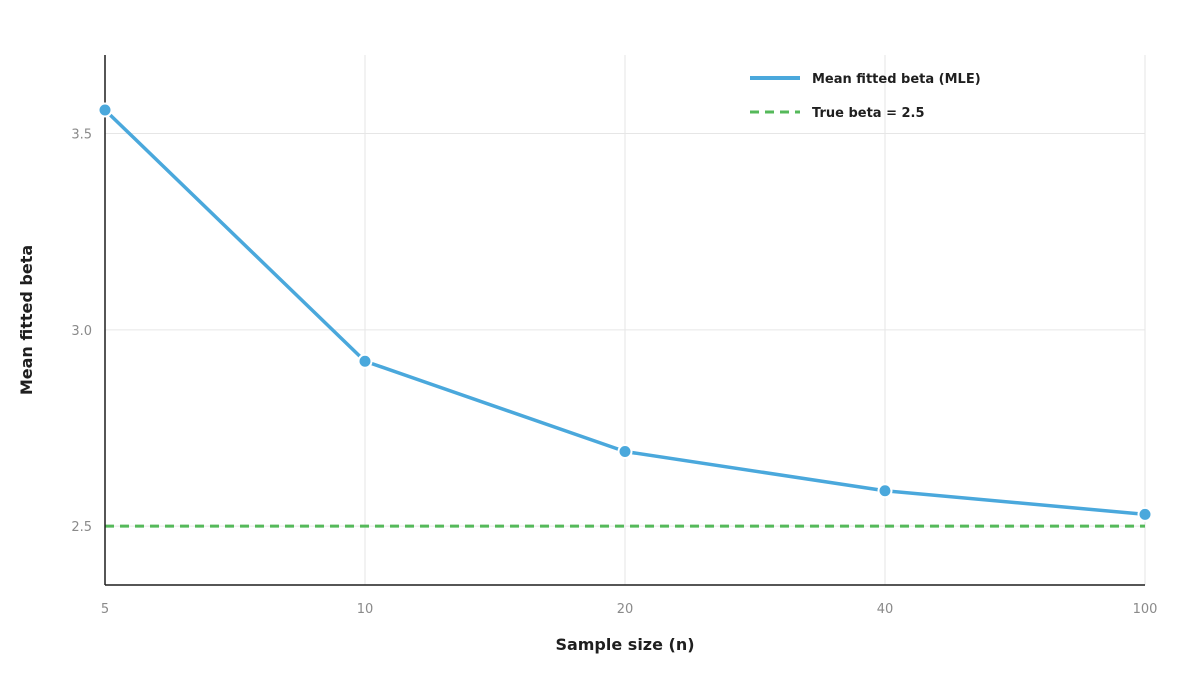 This screenshot has width=1200, height=675. I want to click on legend: Mean fitted beta (MLE) True beta = 2.5, so click(865, 96).